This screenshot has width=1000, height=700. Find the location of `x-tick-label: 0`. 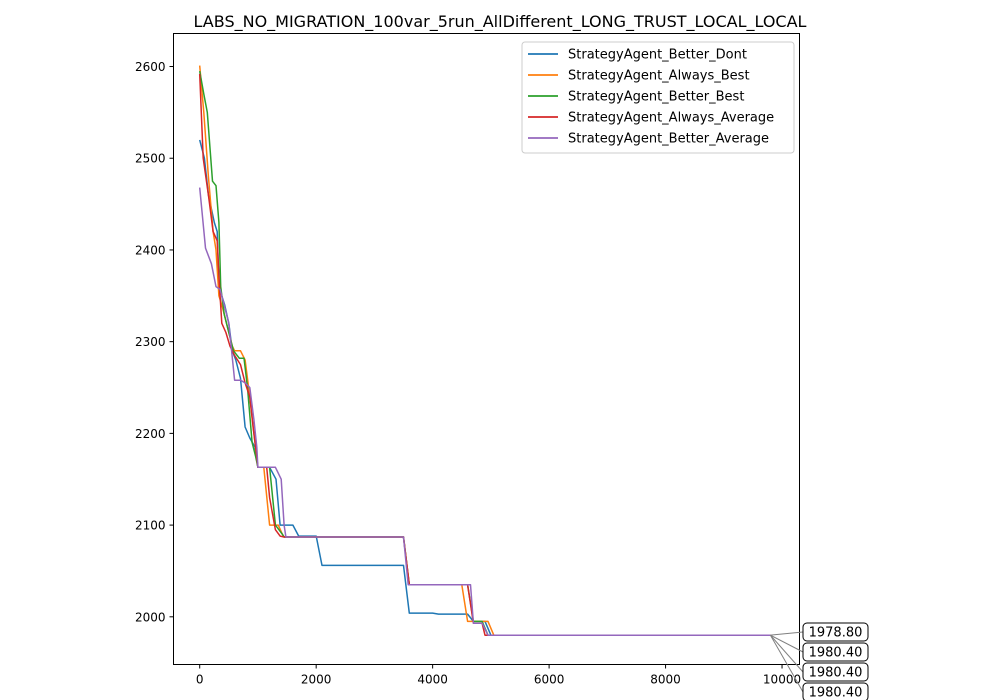

x-tick-label: 0 is located at coordinates (200, 680).